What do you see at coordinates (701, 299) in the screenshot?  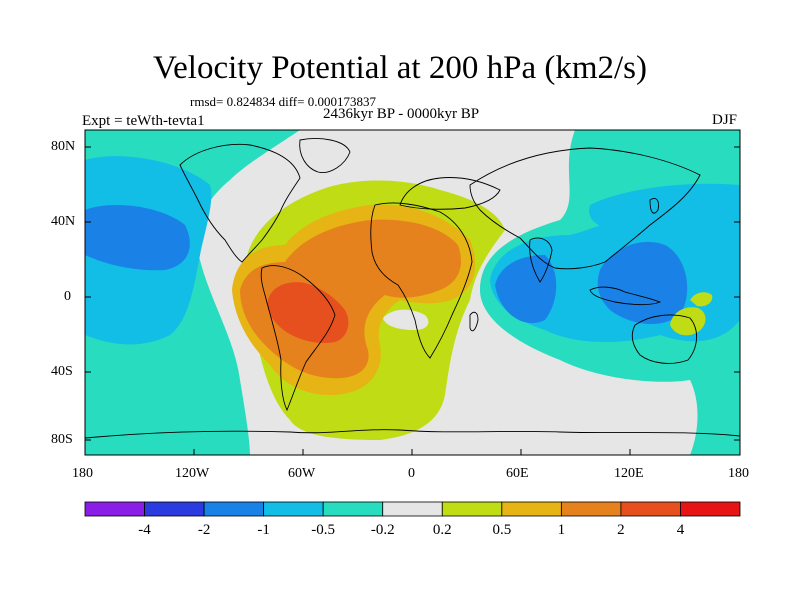 I see `contour-pos-nz` at bounding box center [701, 299].